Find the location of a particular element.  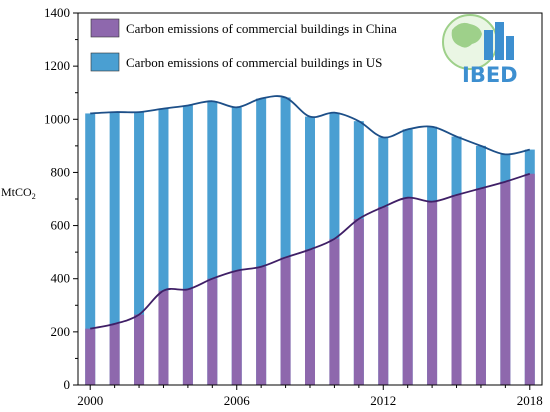

y-axis-label-main: MtCO is located at coordinates (16, 192).